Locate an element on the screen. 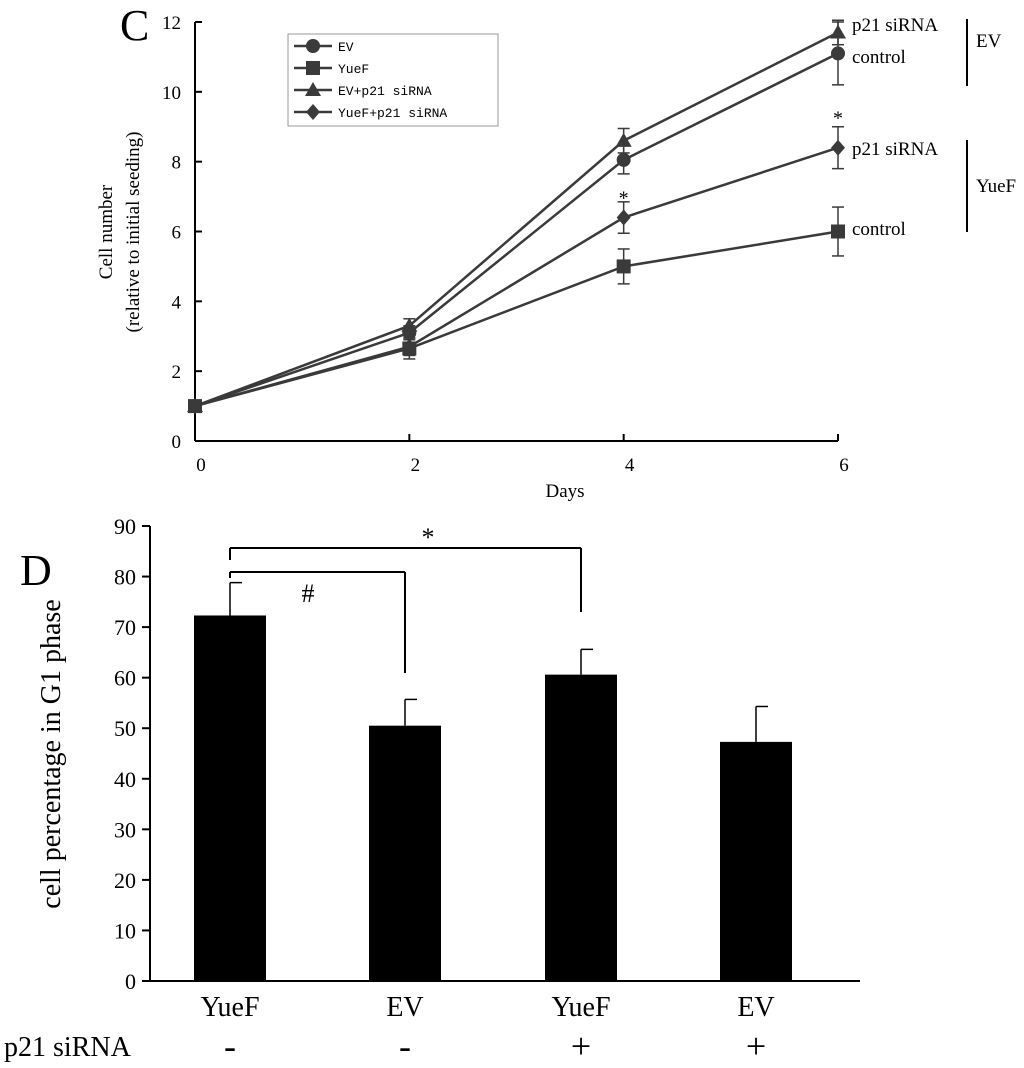 The image size is (1024, 1068). c-side-label-yuef: YueF is located at coordinates (996, 186).